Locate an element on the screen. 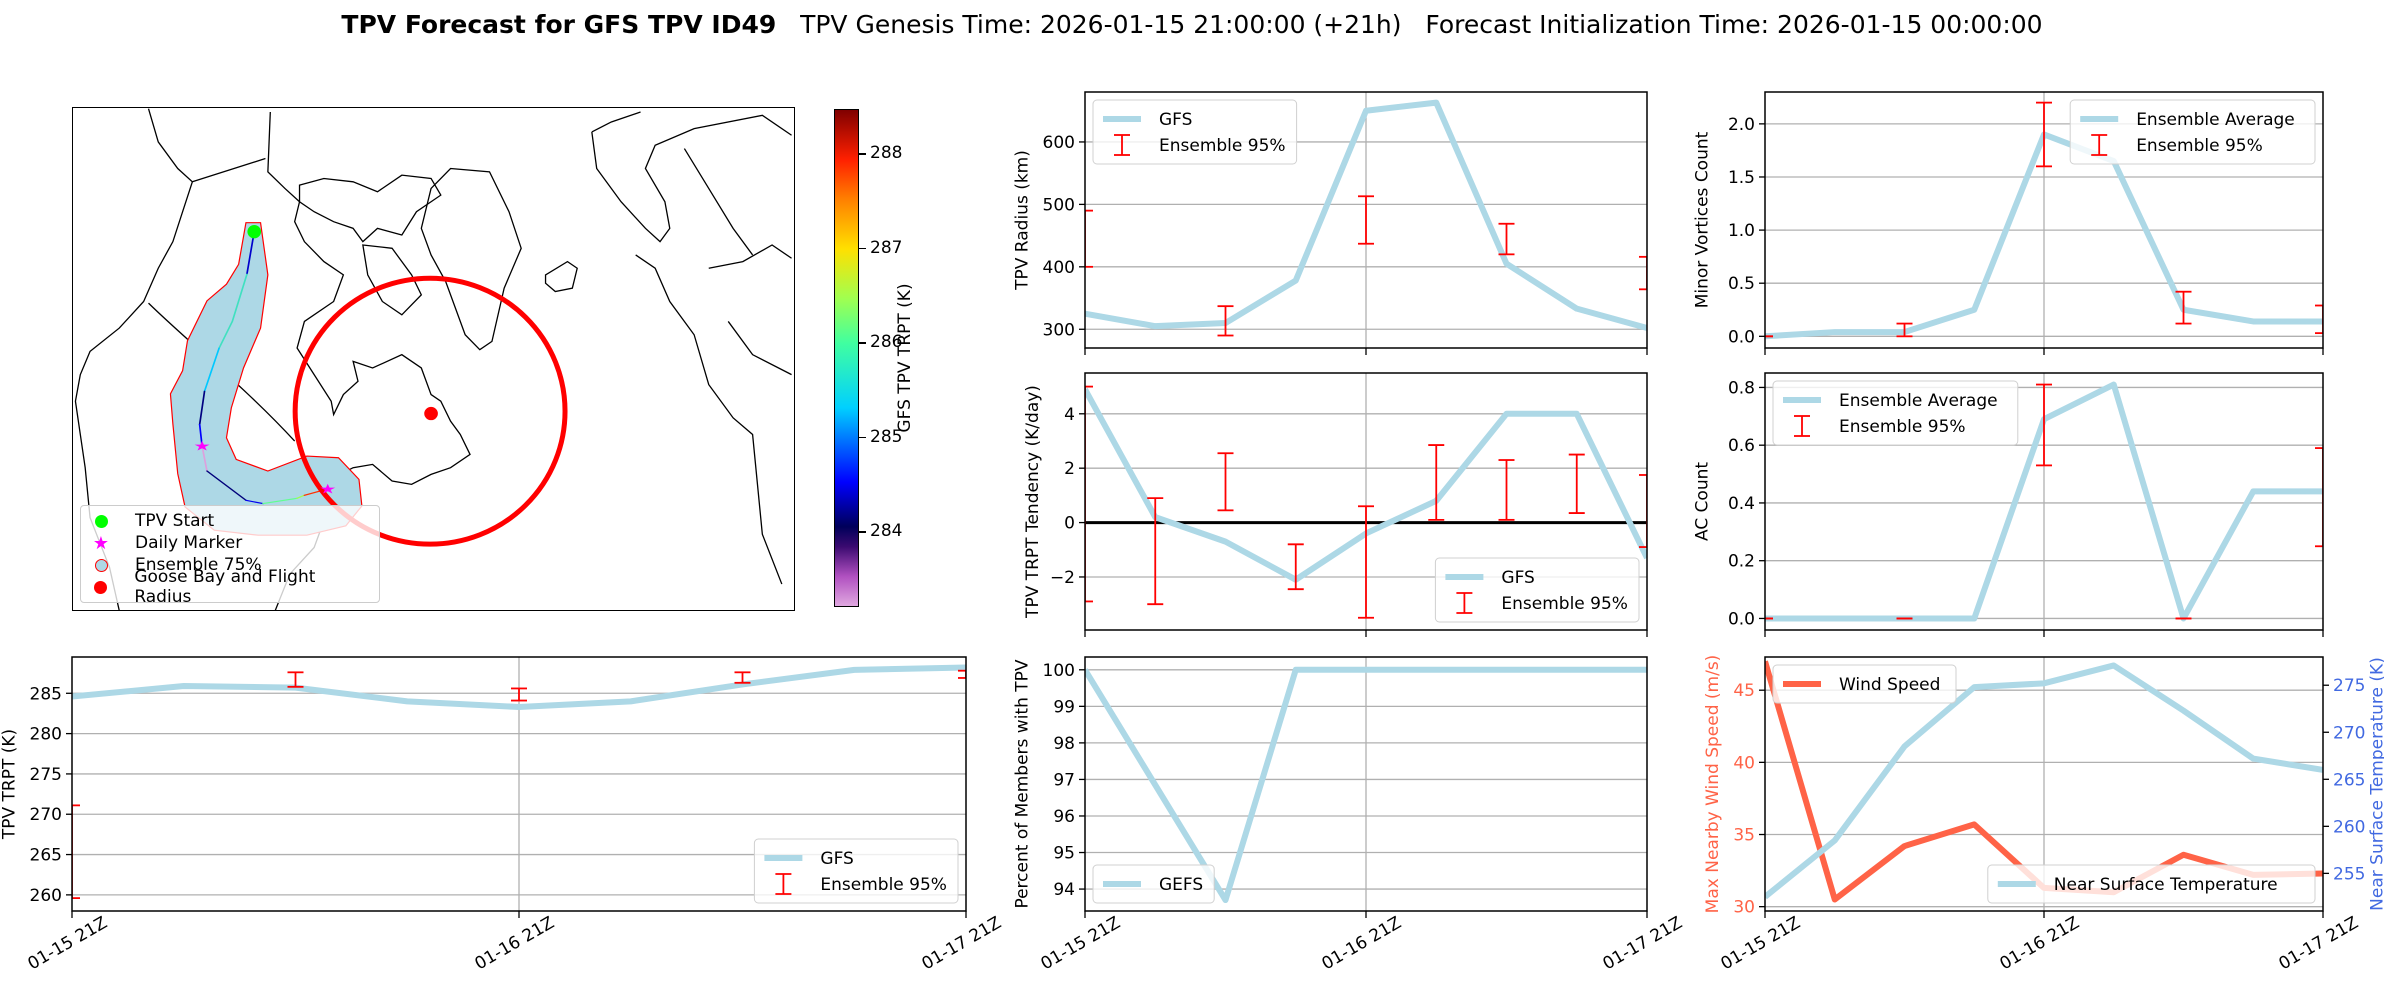  colorbar-tick-label: 288 is located at coordinates (886, 153).